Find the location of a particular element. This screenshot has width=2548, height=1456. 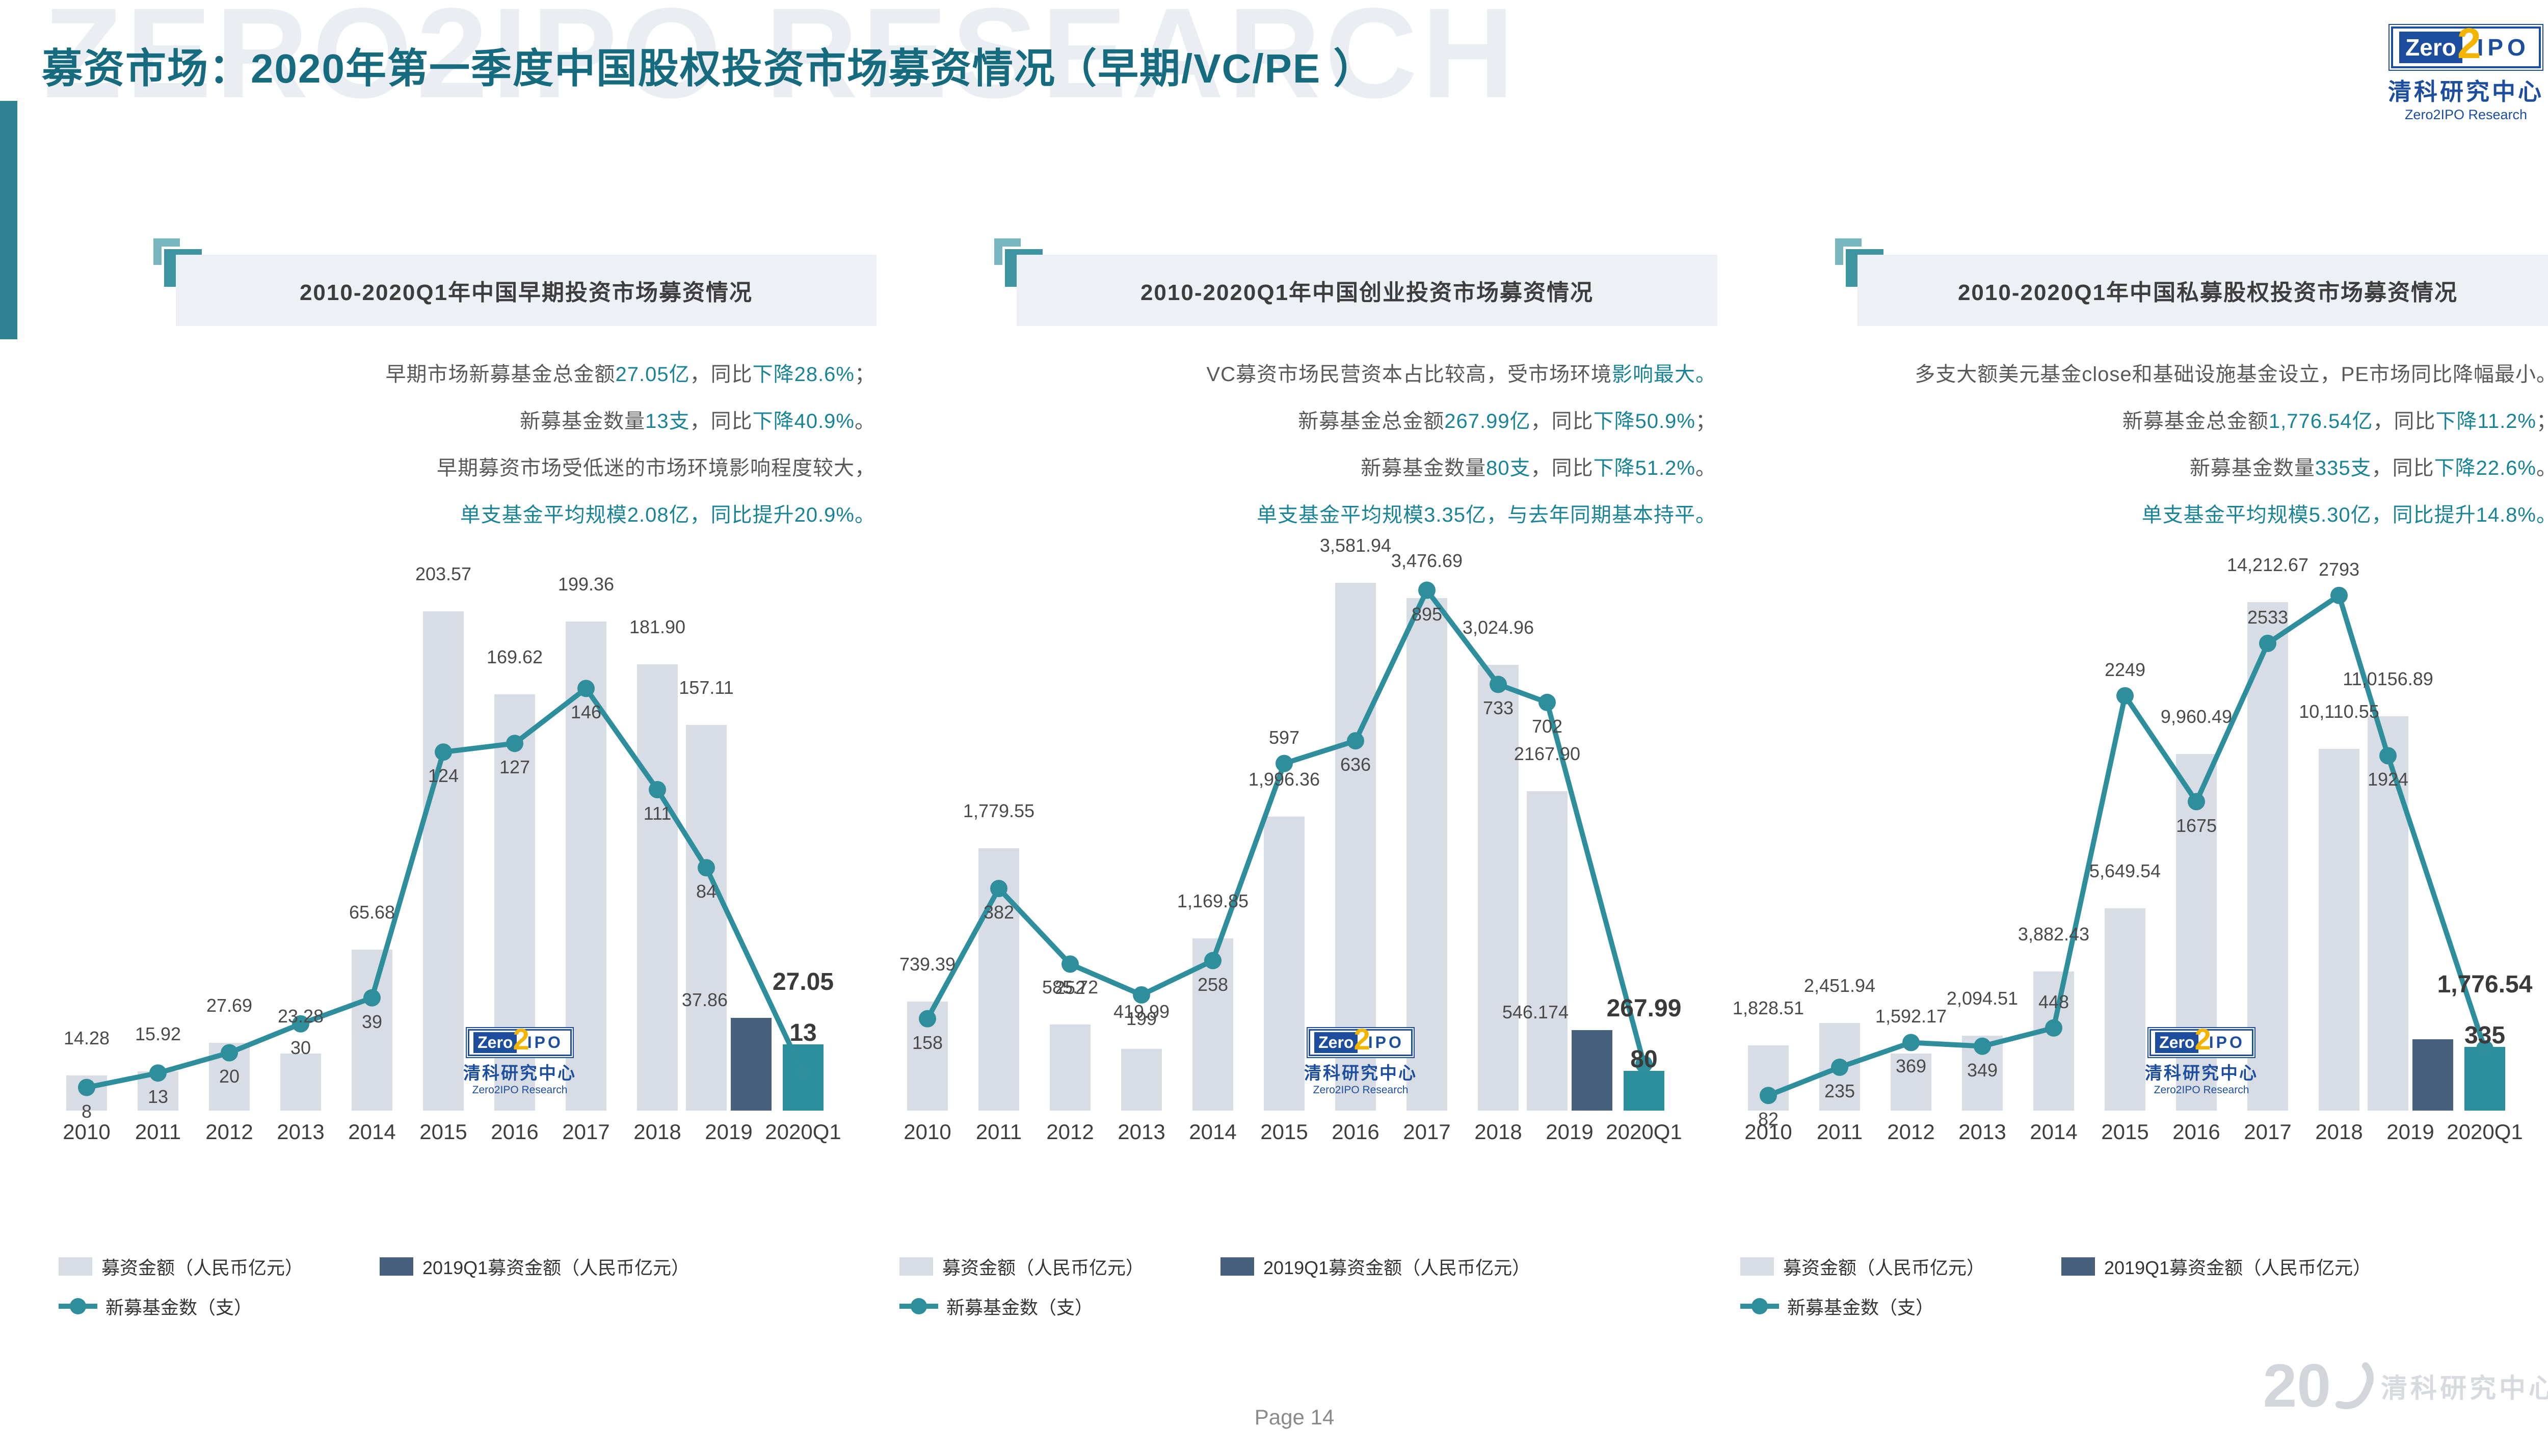

bullet-text: 早期市场新募基金总金额 is located at coordinates (501, 374).